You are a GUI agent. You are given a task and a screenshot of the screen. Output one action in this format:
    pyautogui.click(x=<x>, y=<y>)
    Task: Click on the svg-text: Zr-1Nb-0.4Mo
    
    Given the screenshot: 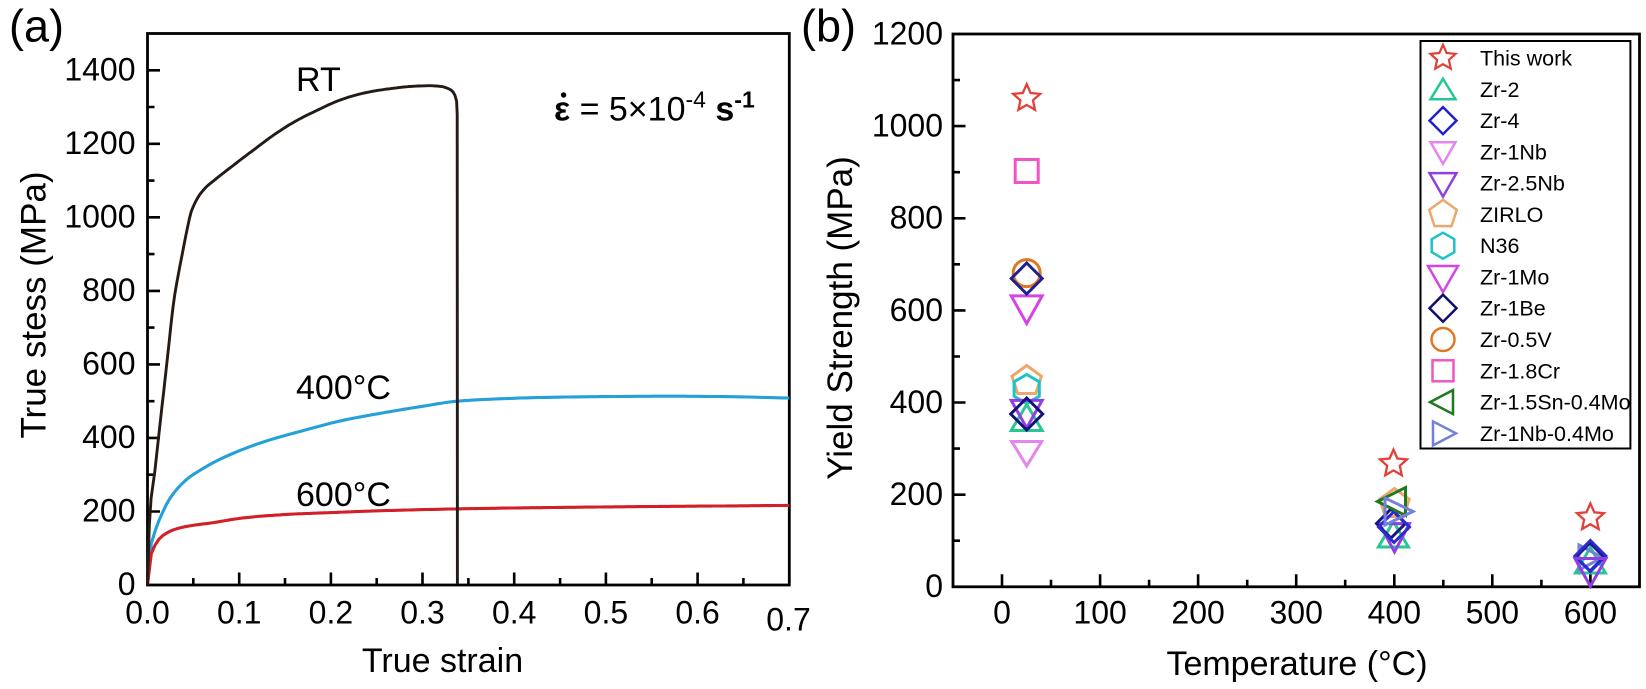 What is the action you would take?
    pyautogui.click(x=1547, y=434)
    